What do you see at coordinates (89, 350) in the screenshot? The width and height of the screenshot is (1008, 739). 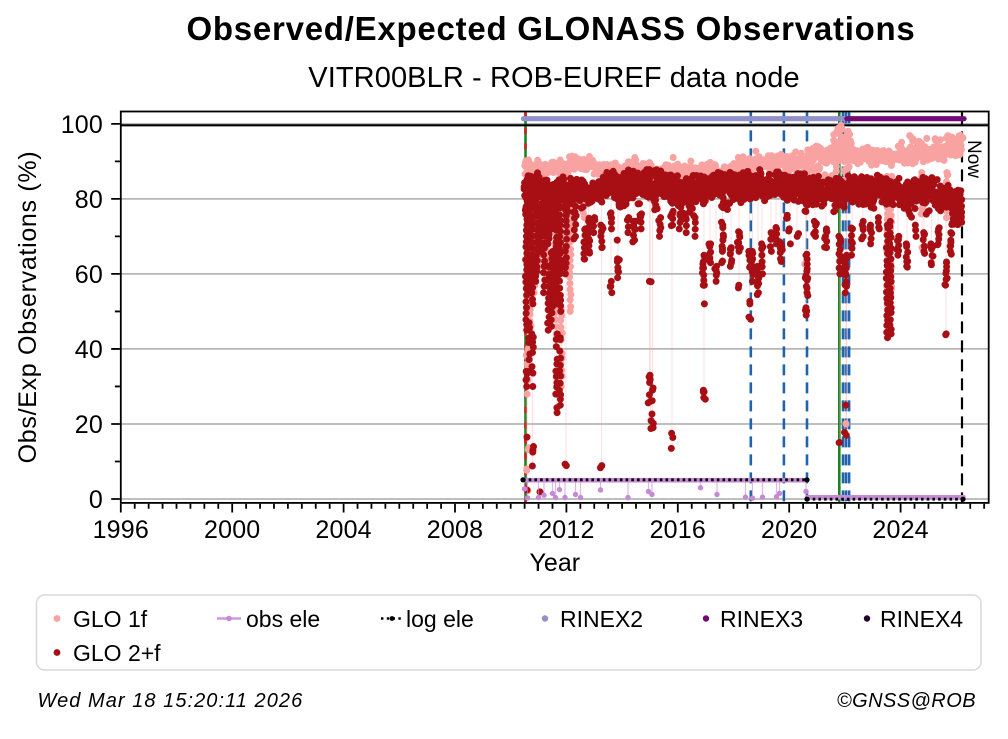 I see `svg-text: 40` at bounding box center [89, 350].